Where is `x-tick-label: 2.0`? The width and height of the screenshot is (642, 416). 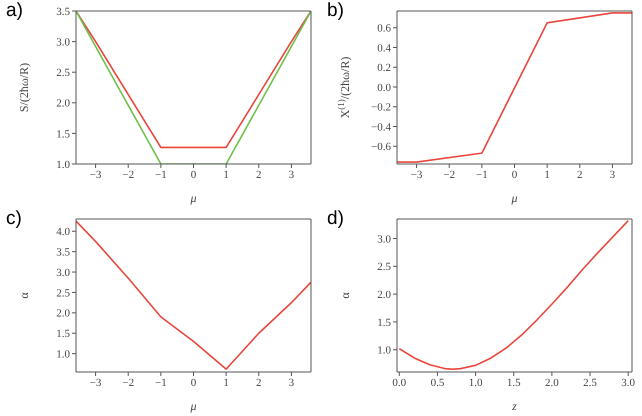 x-tick-label: 2.0 is located at coordinates (552, 382).